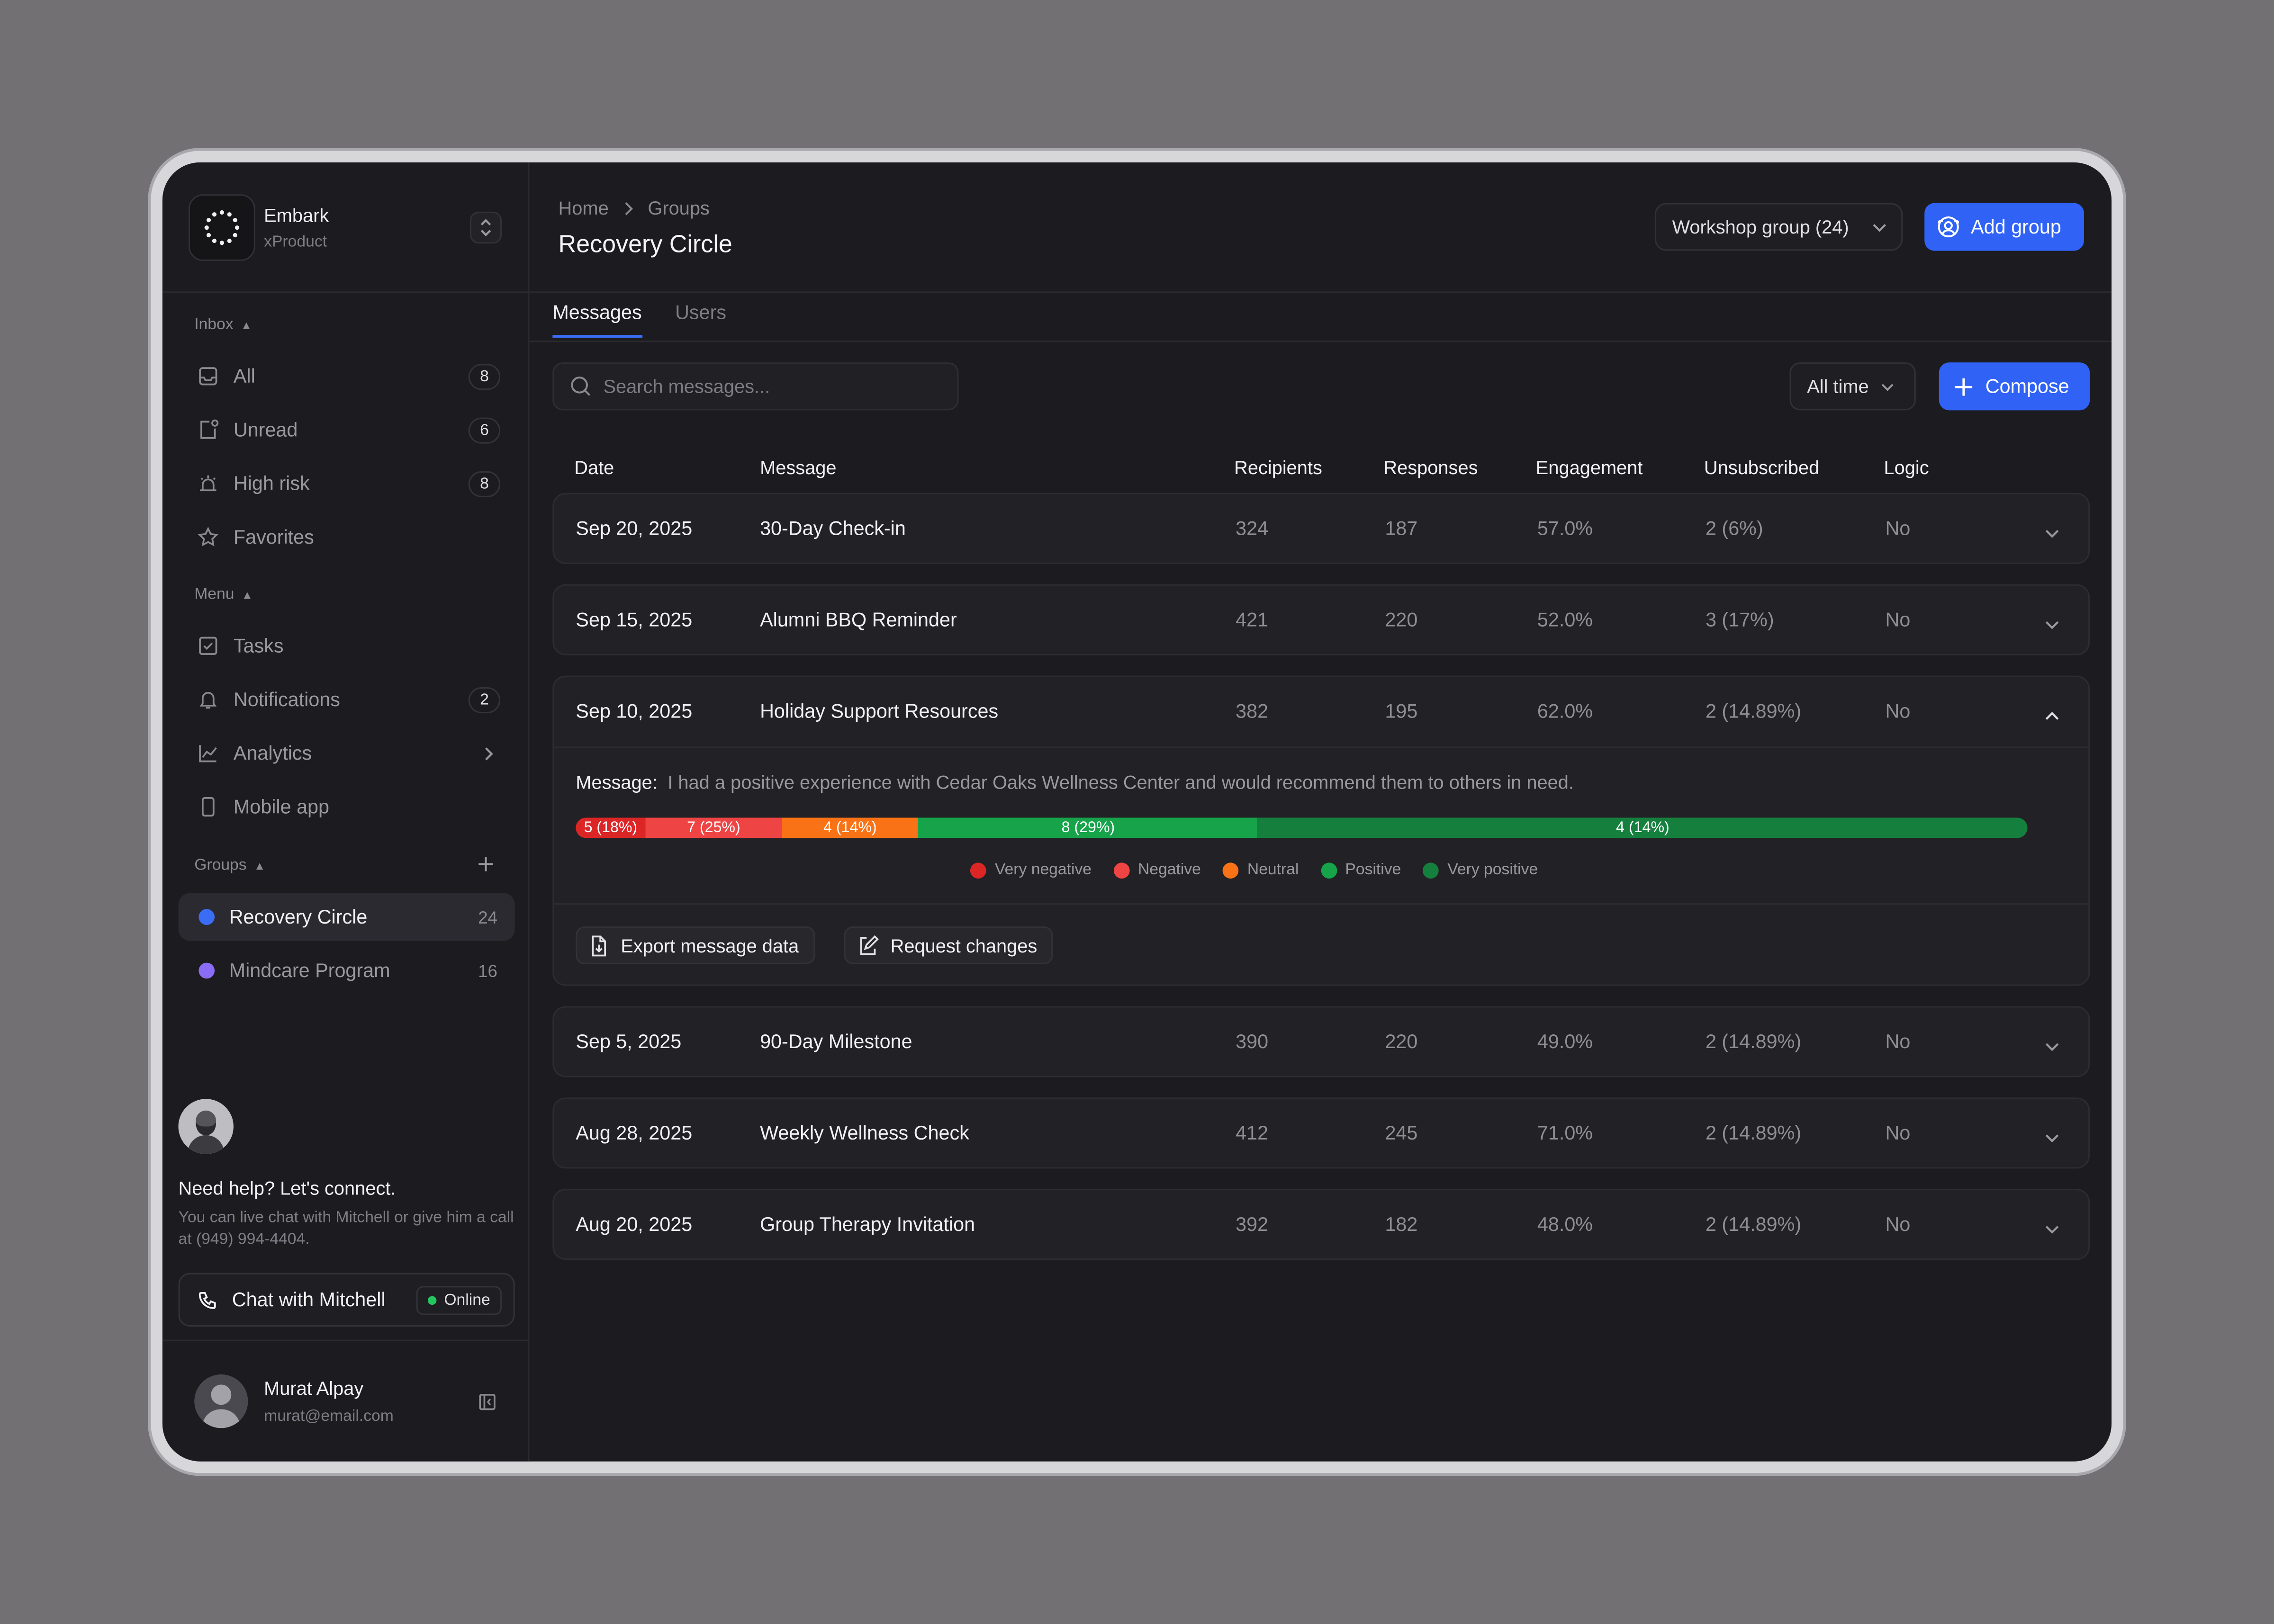 The image size is (2274, 1624). What do you see at coordinates (346, 917) in the screenshot?
I see `sidebar-item-recovery-circle: Recovery Circle 24` at bounding box center [346, 917].